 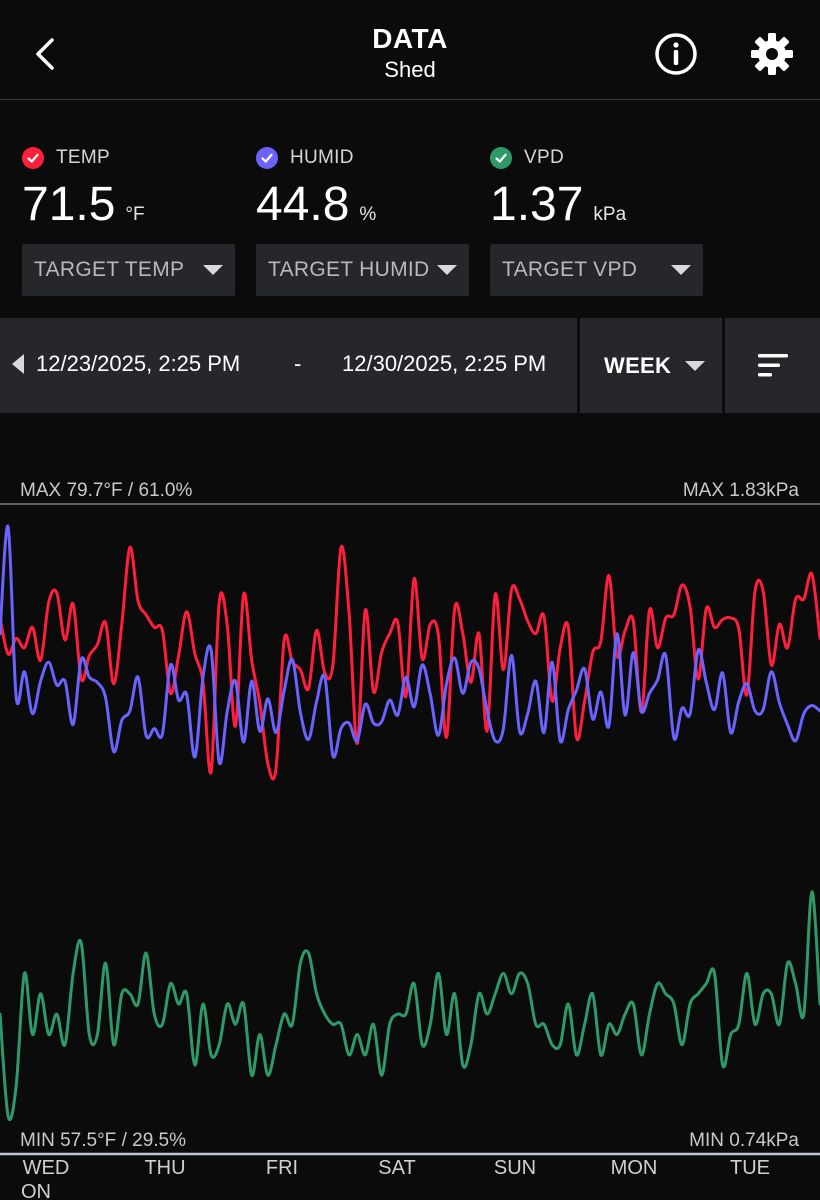 I want to click on vpd-label: VPD, so click(x=544, y=157).